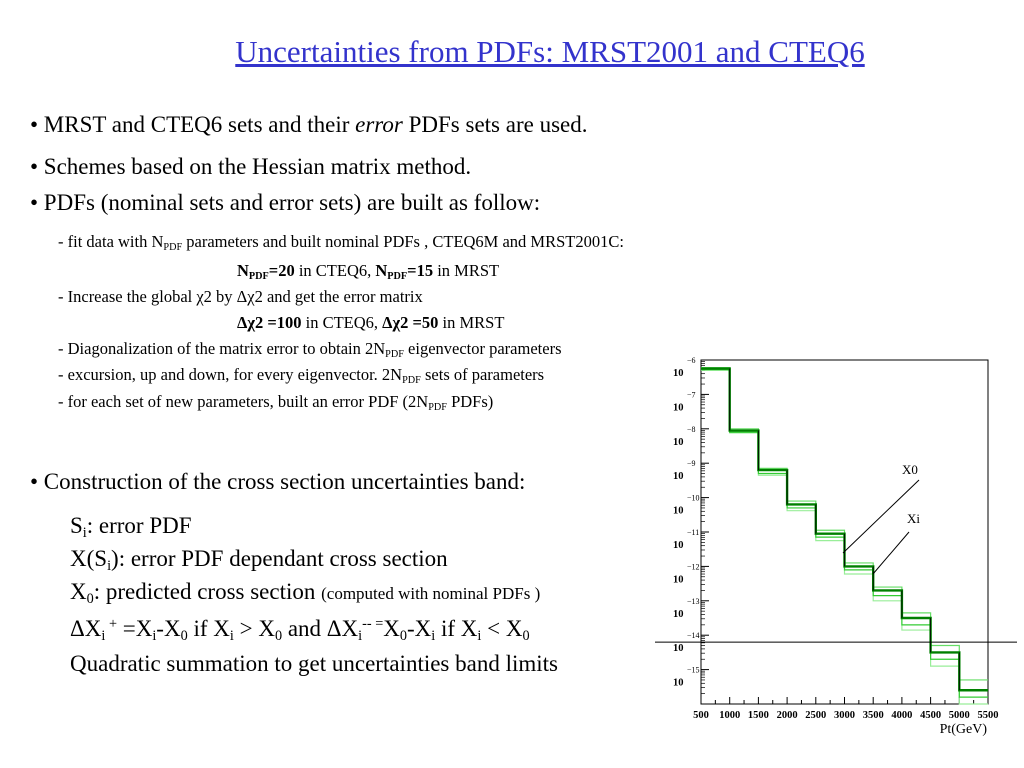 This screenshot has width=1024, height=768. Describe the element at coordinates (691, 394) in the screenshot. I see `y-tick-exponent: −7` at that location.